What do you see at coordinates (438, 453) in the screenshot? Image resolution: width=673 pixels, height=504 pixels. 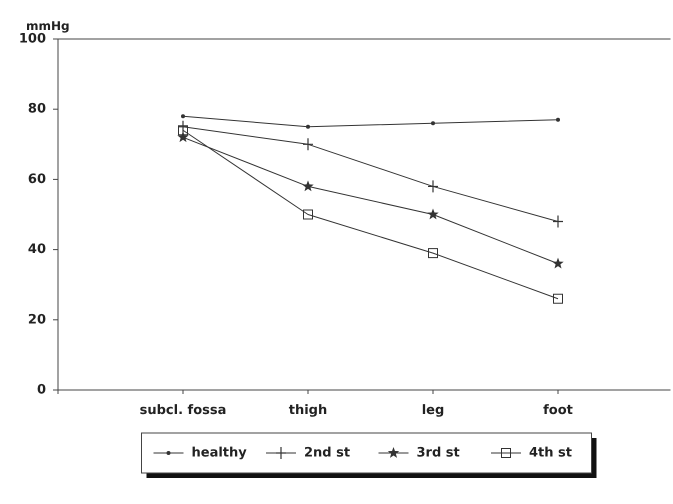 I see `legend-label: 3rd st` at bounding box center [438, 453].